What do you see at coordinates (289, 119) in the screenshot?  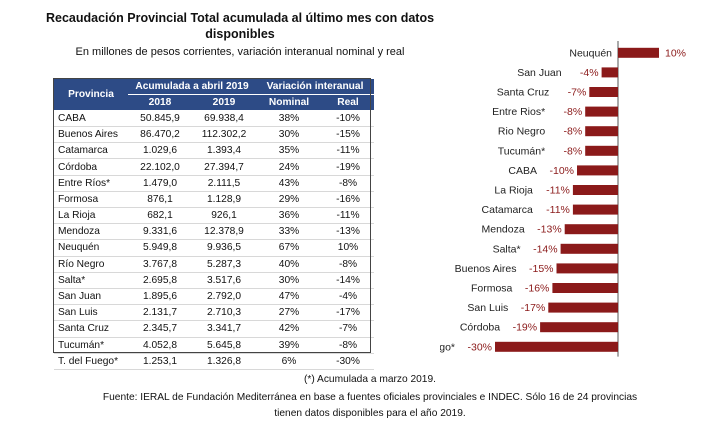 I see `cell-nominal: 38%` at bounding box center [289, 119].